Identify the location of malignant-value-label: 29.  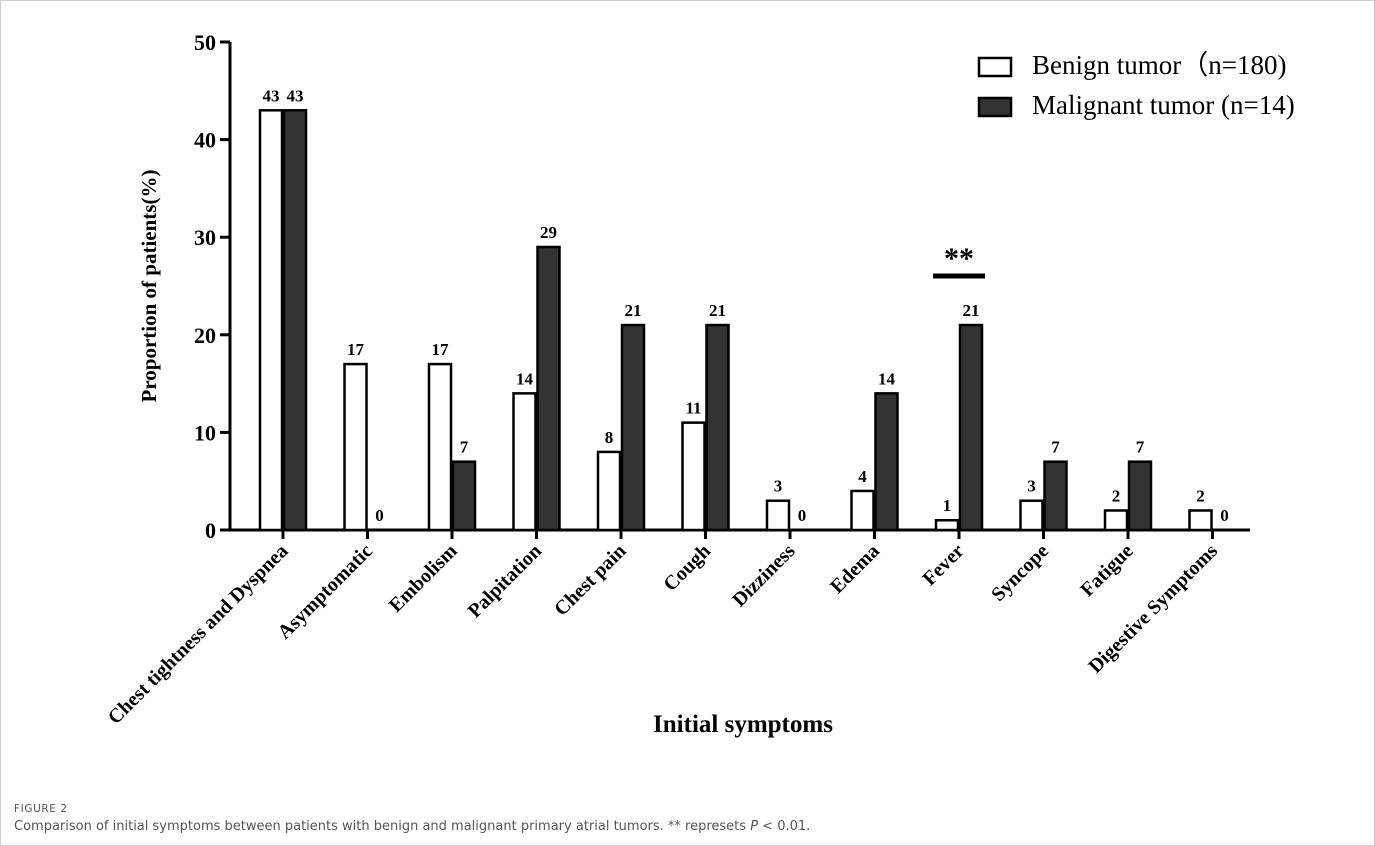
(548, 232).